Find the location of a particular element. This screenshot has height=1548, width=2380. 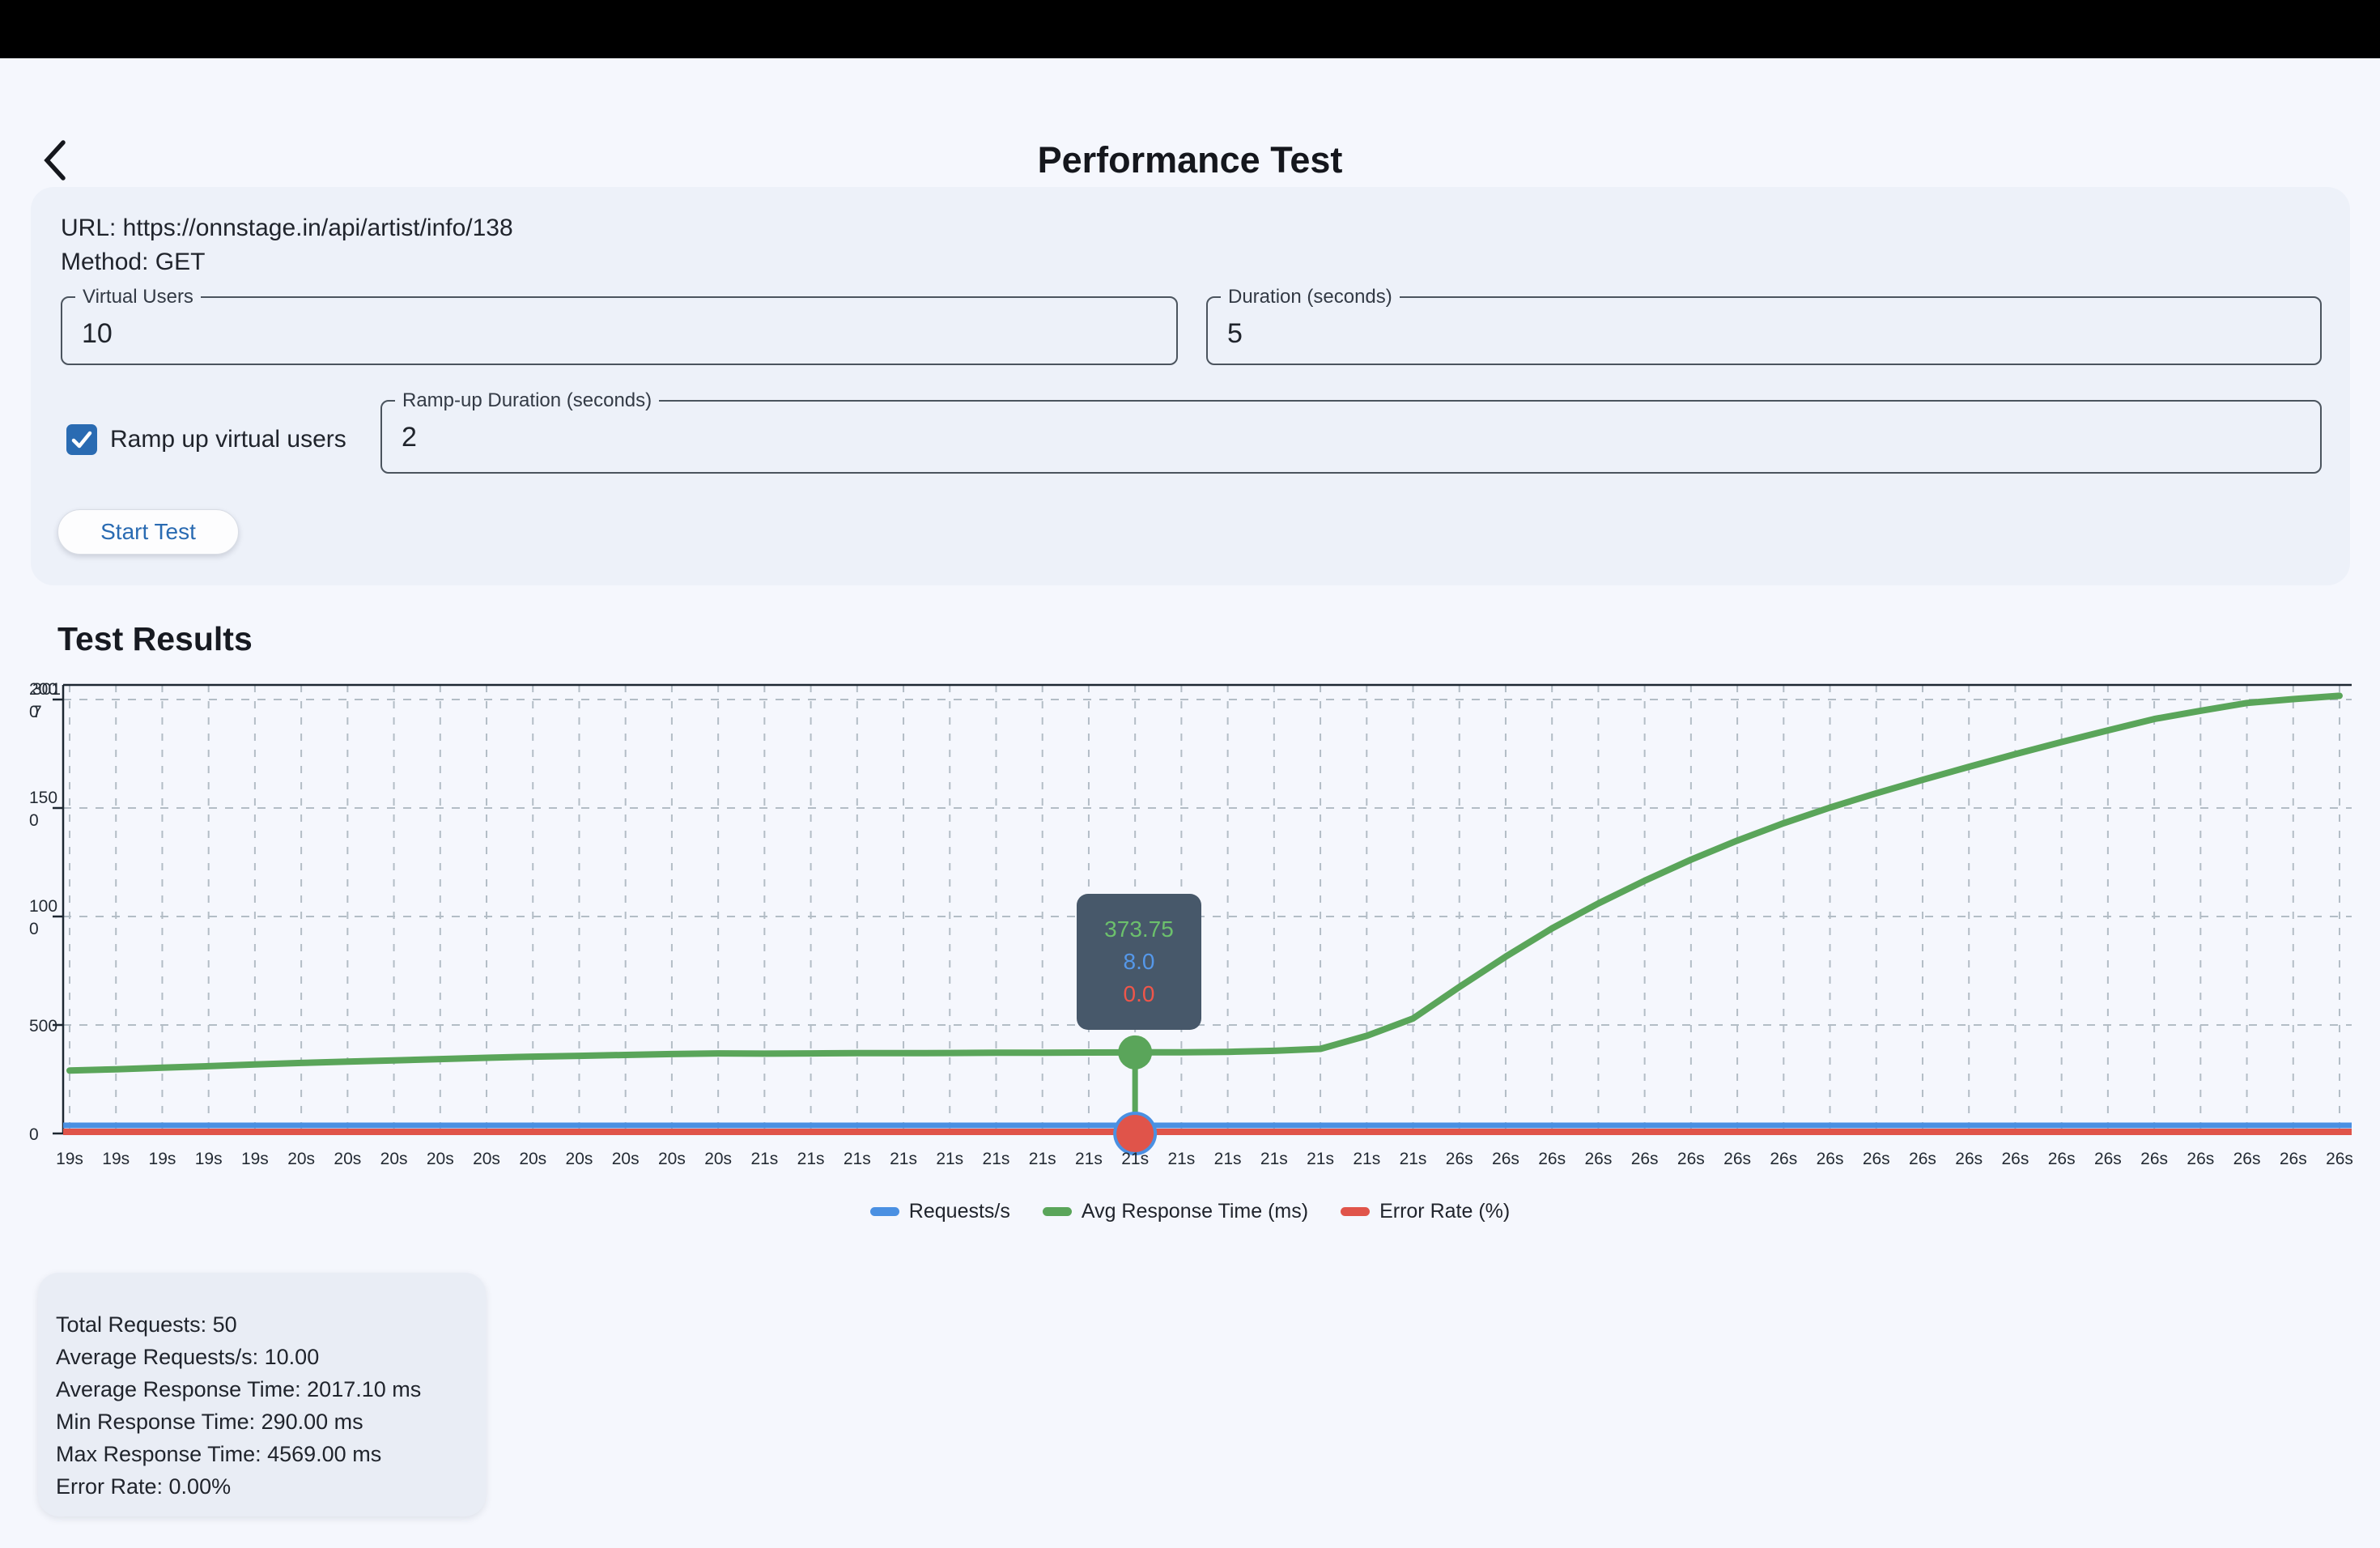

status-bar is located at coordinates (1190, 29).